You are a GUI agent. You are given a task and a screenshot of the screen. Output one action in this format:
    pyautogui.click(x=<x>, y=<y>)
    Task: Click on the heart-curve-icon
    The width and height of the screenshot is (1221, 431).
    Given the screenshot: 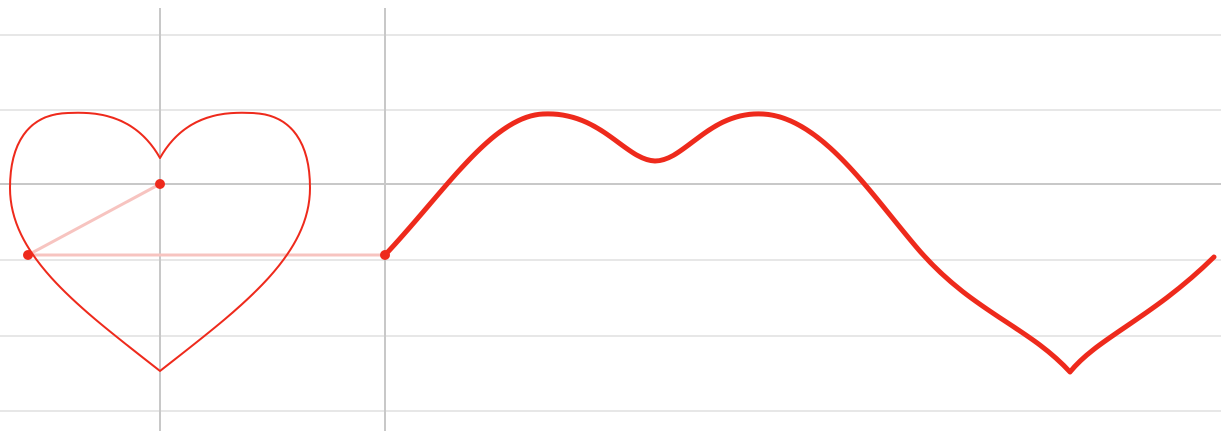 What is the action you would take?
    pyautogui.click(x=160, y=241)
    